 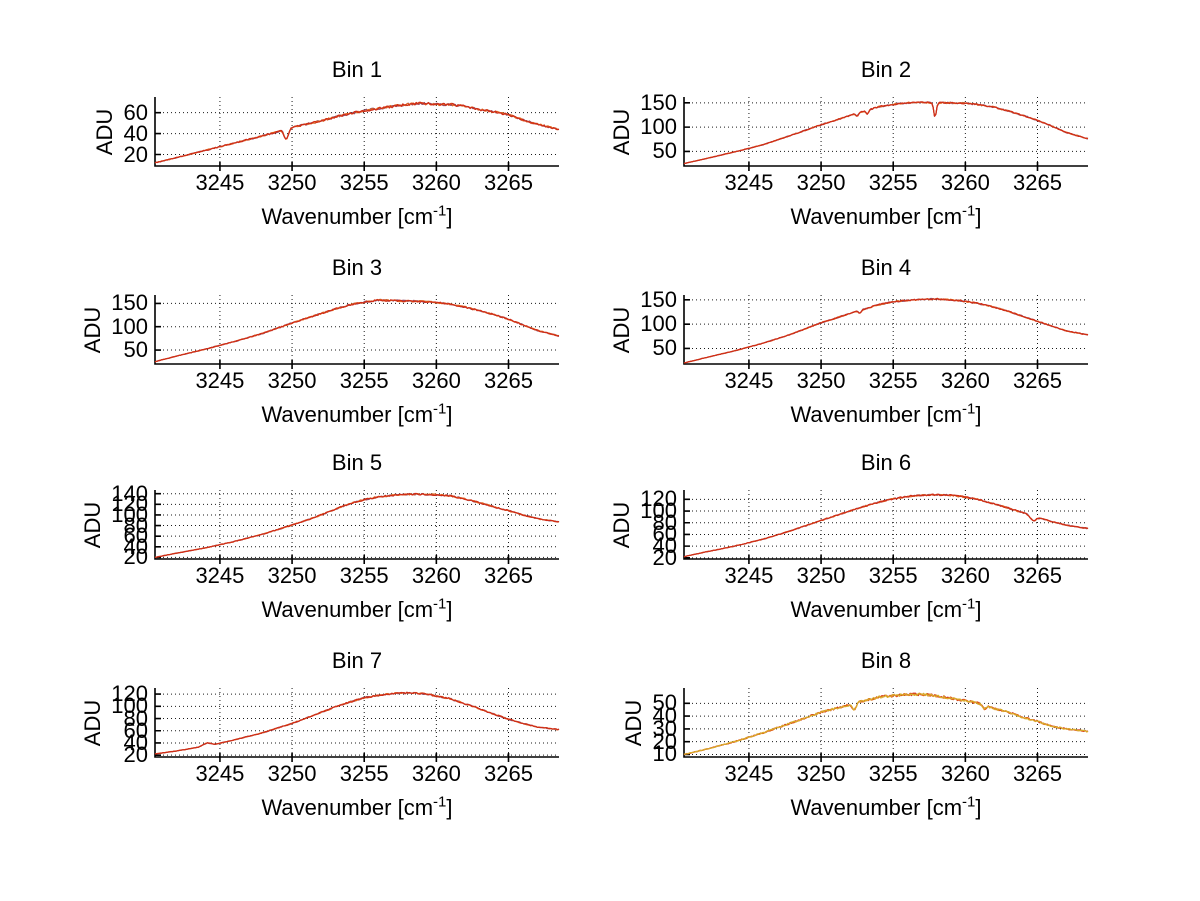 I want to click on subplot-title: Bin 4, so click(x=886, y=267).